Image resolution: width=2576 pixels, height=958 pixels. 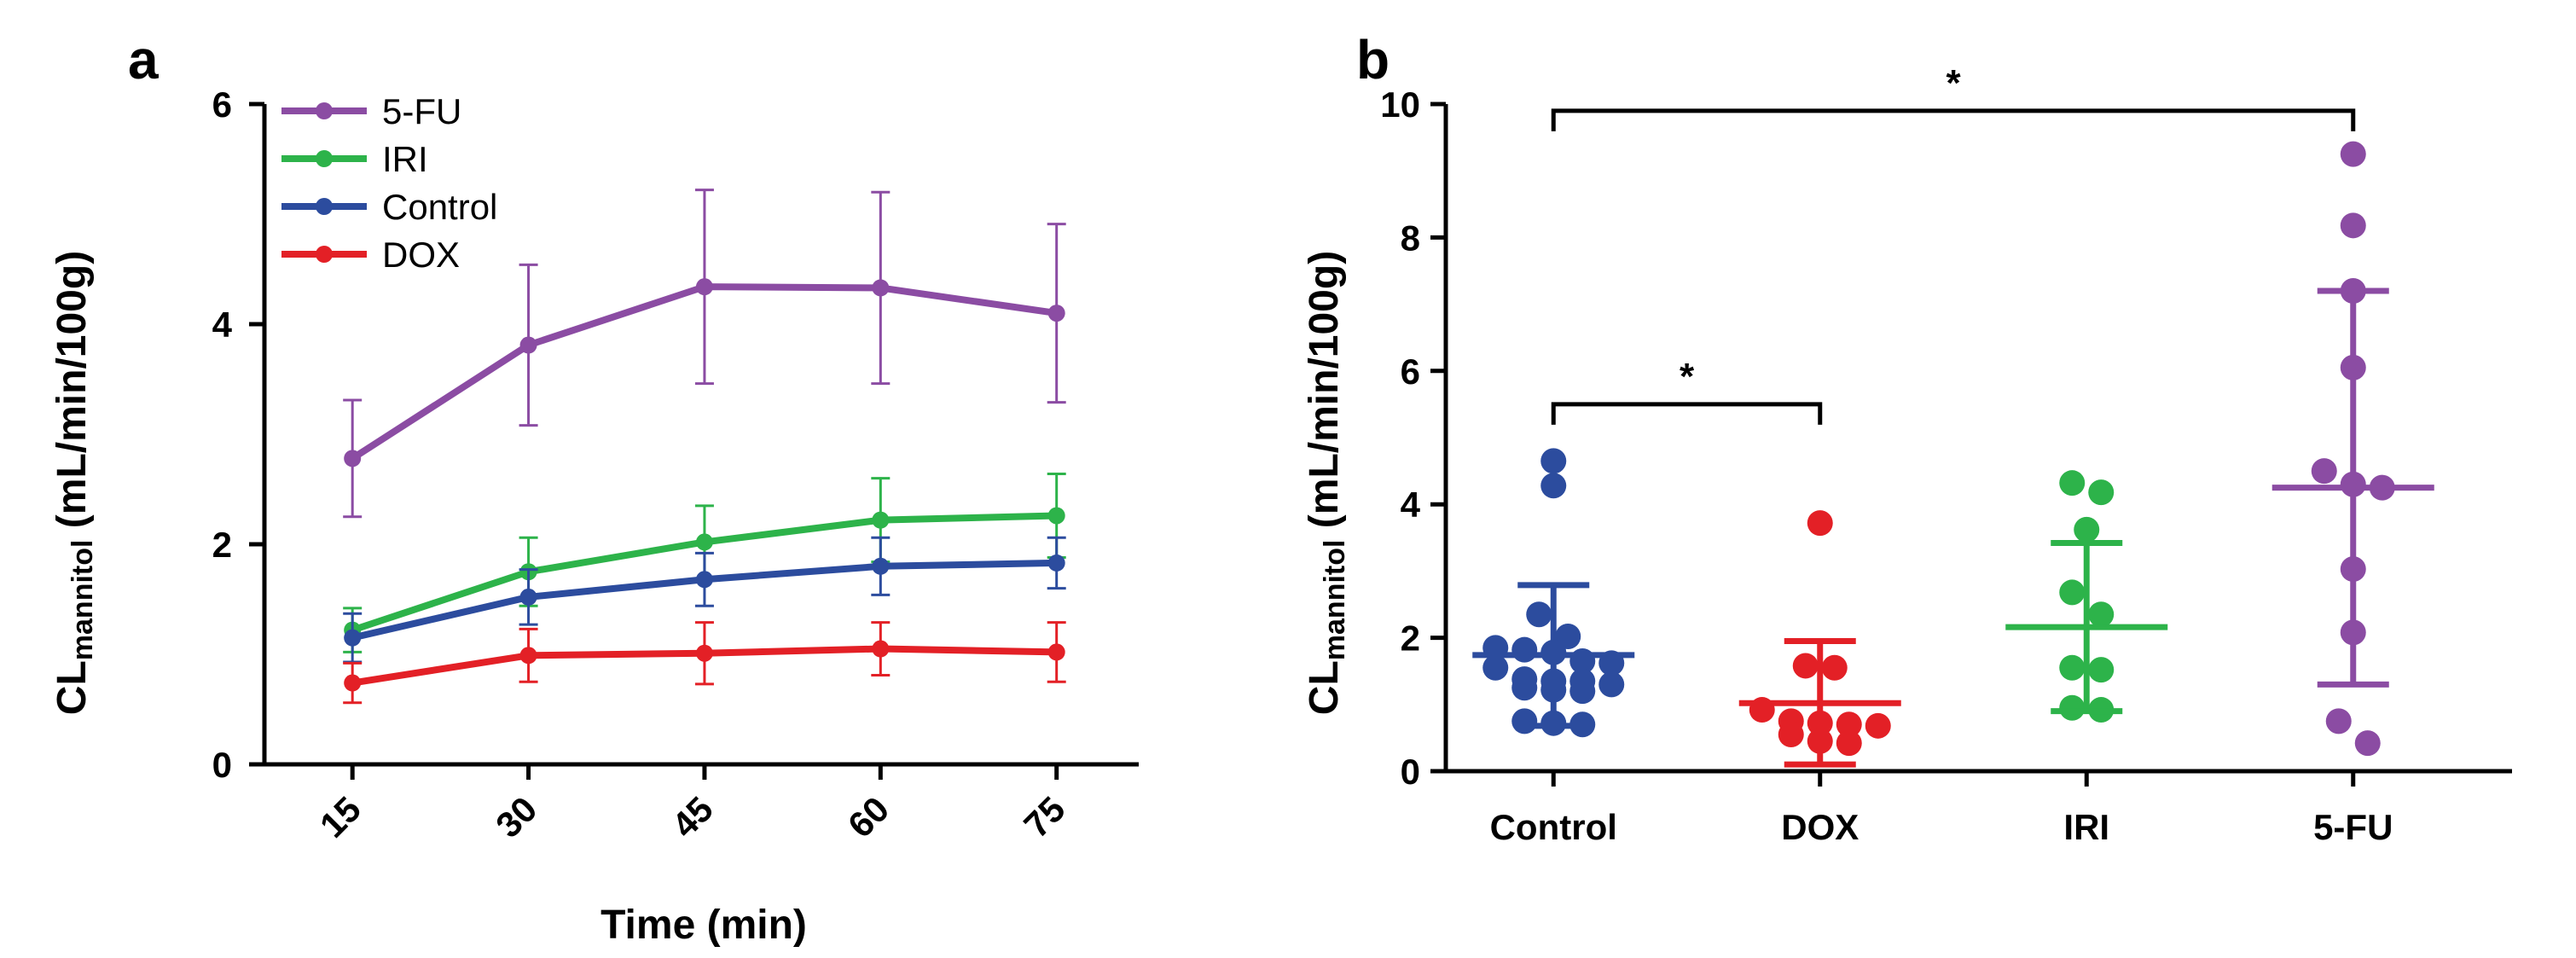 I want to click on panel-a-y-axis-title-main: CL, so click(x=72, y=687).